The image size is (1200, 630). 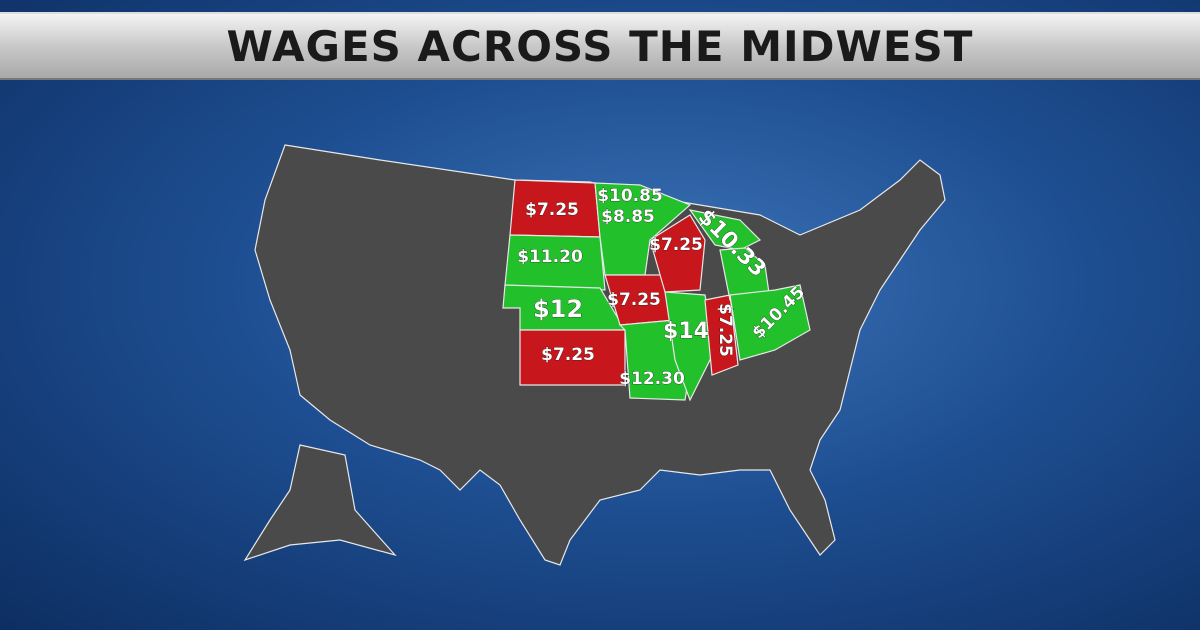 I want to click on midwest-states, so click(x=656, y=290).